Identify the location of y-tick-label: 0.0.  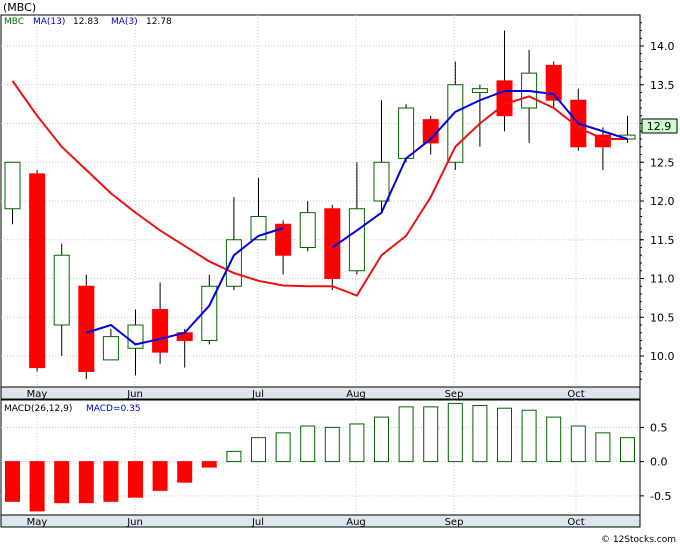
(659, 462).